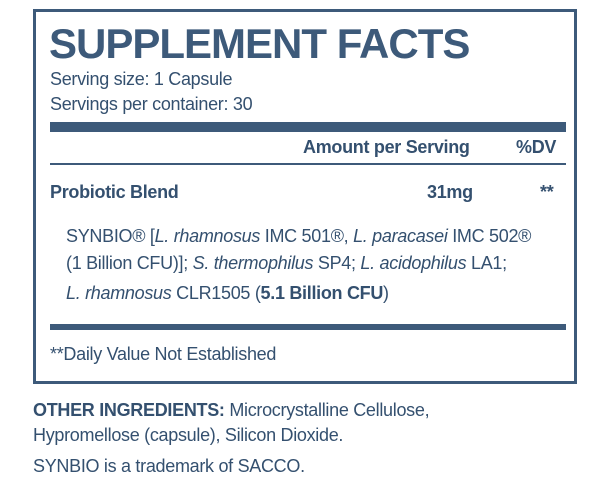  Describe the element at coordinates (486, 263) in the screenshot. I see `text: LA1;` at that location.